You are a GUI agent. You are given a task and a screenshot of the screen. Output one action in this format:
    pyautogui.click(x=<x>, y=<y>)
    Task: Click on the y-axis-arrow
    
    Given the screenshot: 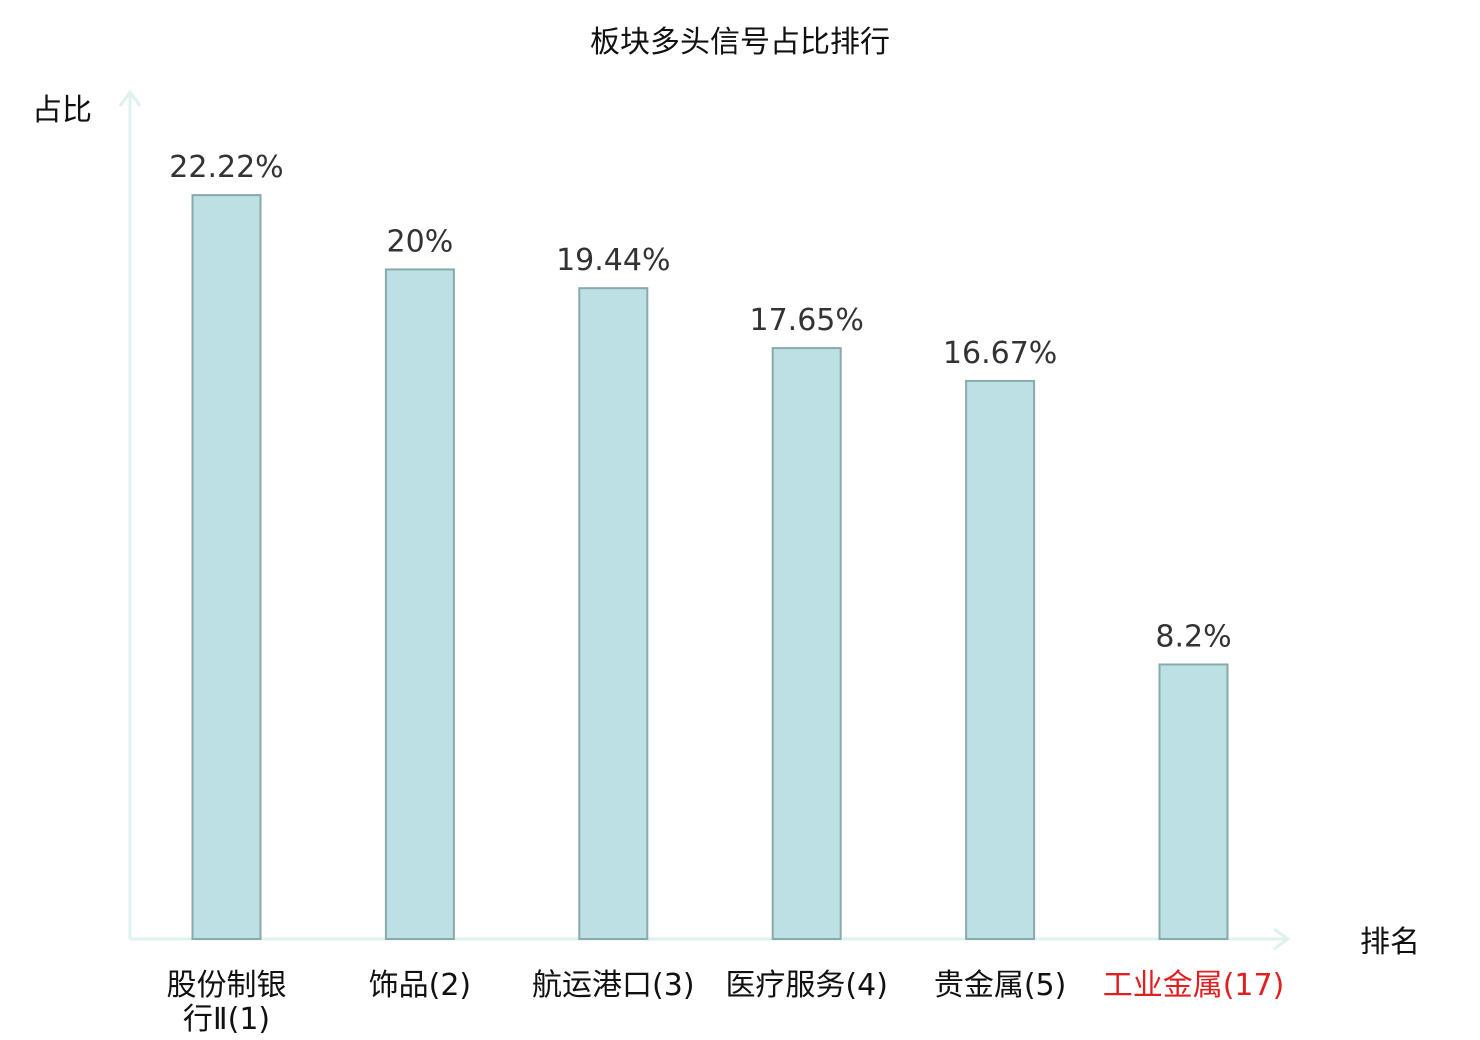 What is the action you would take?
    pyautogui.click(x=130, y=98)
    